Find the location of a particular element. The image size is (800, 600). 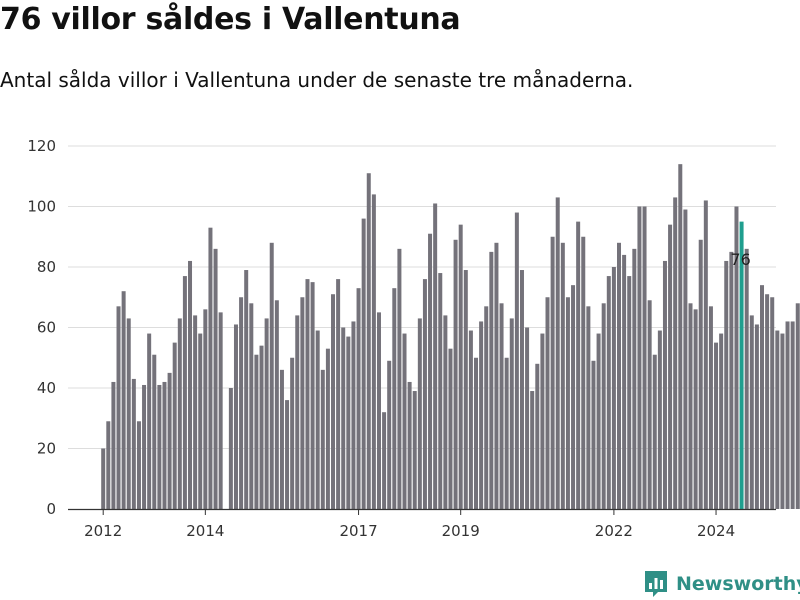

brand-name: Newsworthy is located at coordinates (738, 584).